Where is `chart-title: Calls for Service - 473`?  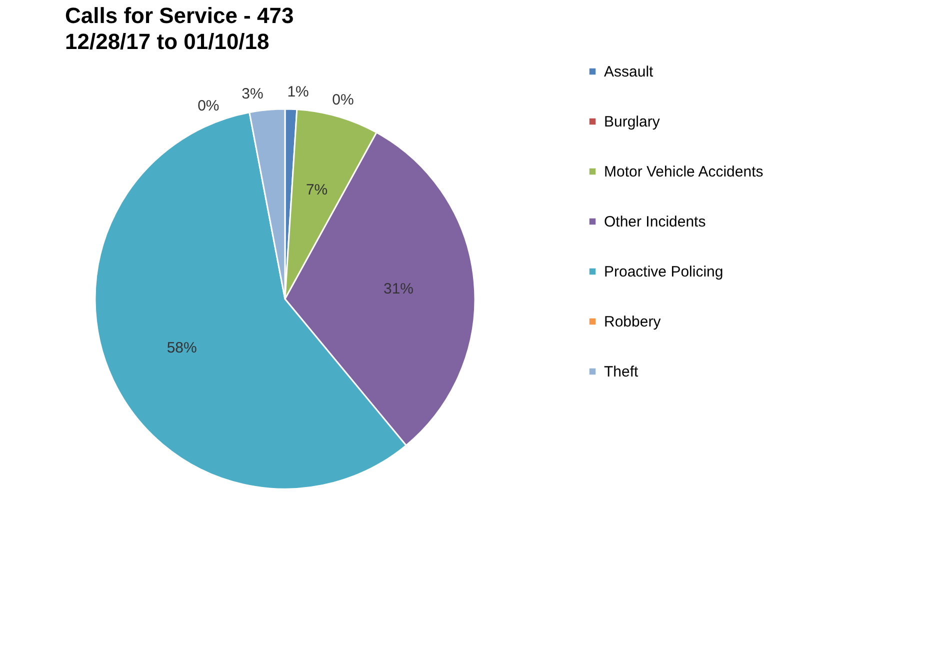 chart-title: Calls for Service - 473 is located at coordinates (179, 15).